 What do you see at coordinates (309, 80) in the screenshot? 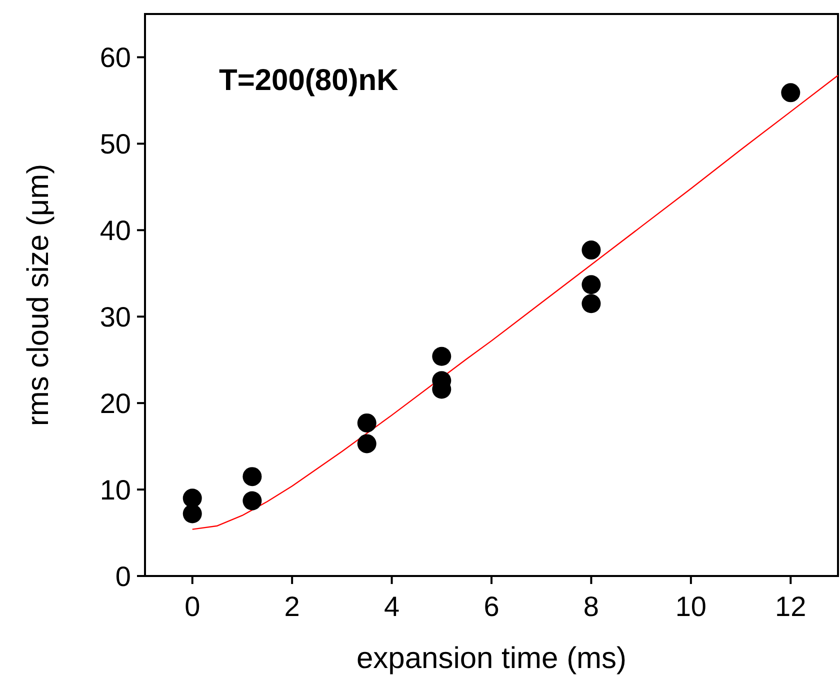
I see `annotation: T=200(80)nK` at bounding box center [309, 80].